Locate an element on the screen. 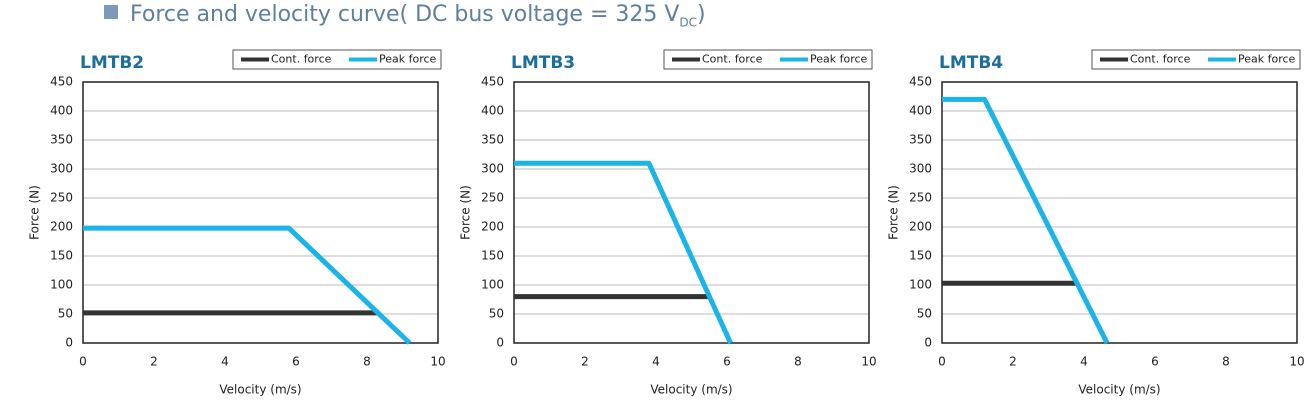 The image size is (1311, 404). bullet is located at coordinates (111, 12).